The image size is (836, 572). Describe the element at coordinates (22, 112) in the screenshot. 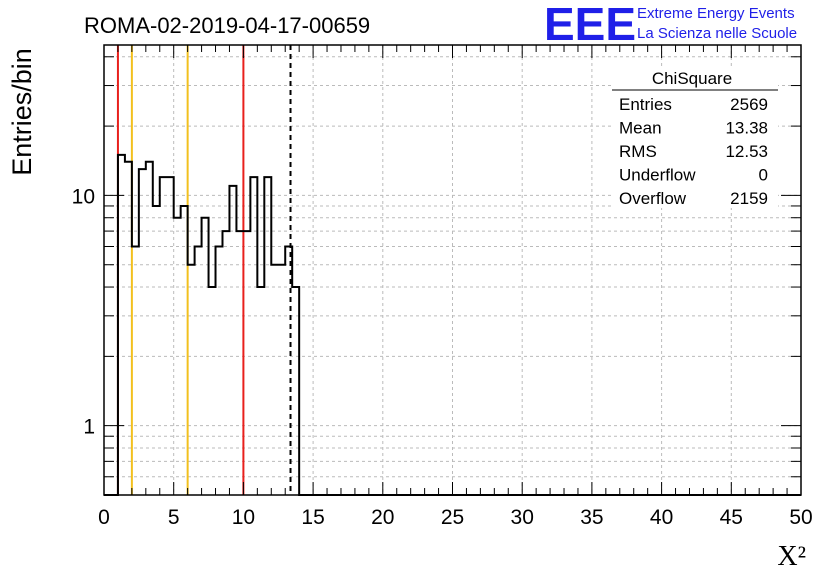

I see `y-axis-label: Entries/bin` at that location.